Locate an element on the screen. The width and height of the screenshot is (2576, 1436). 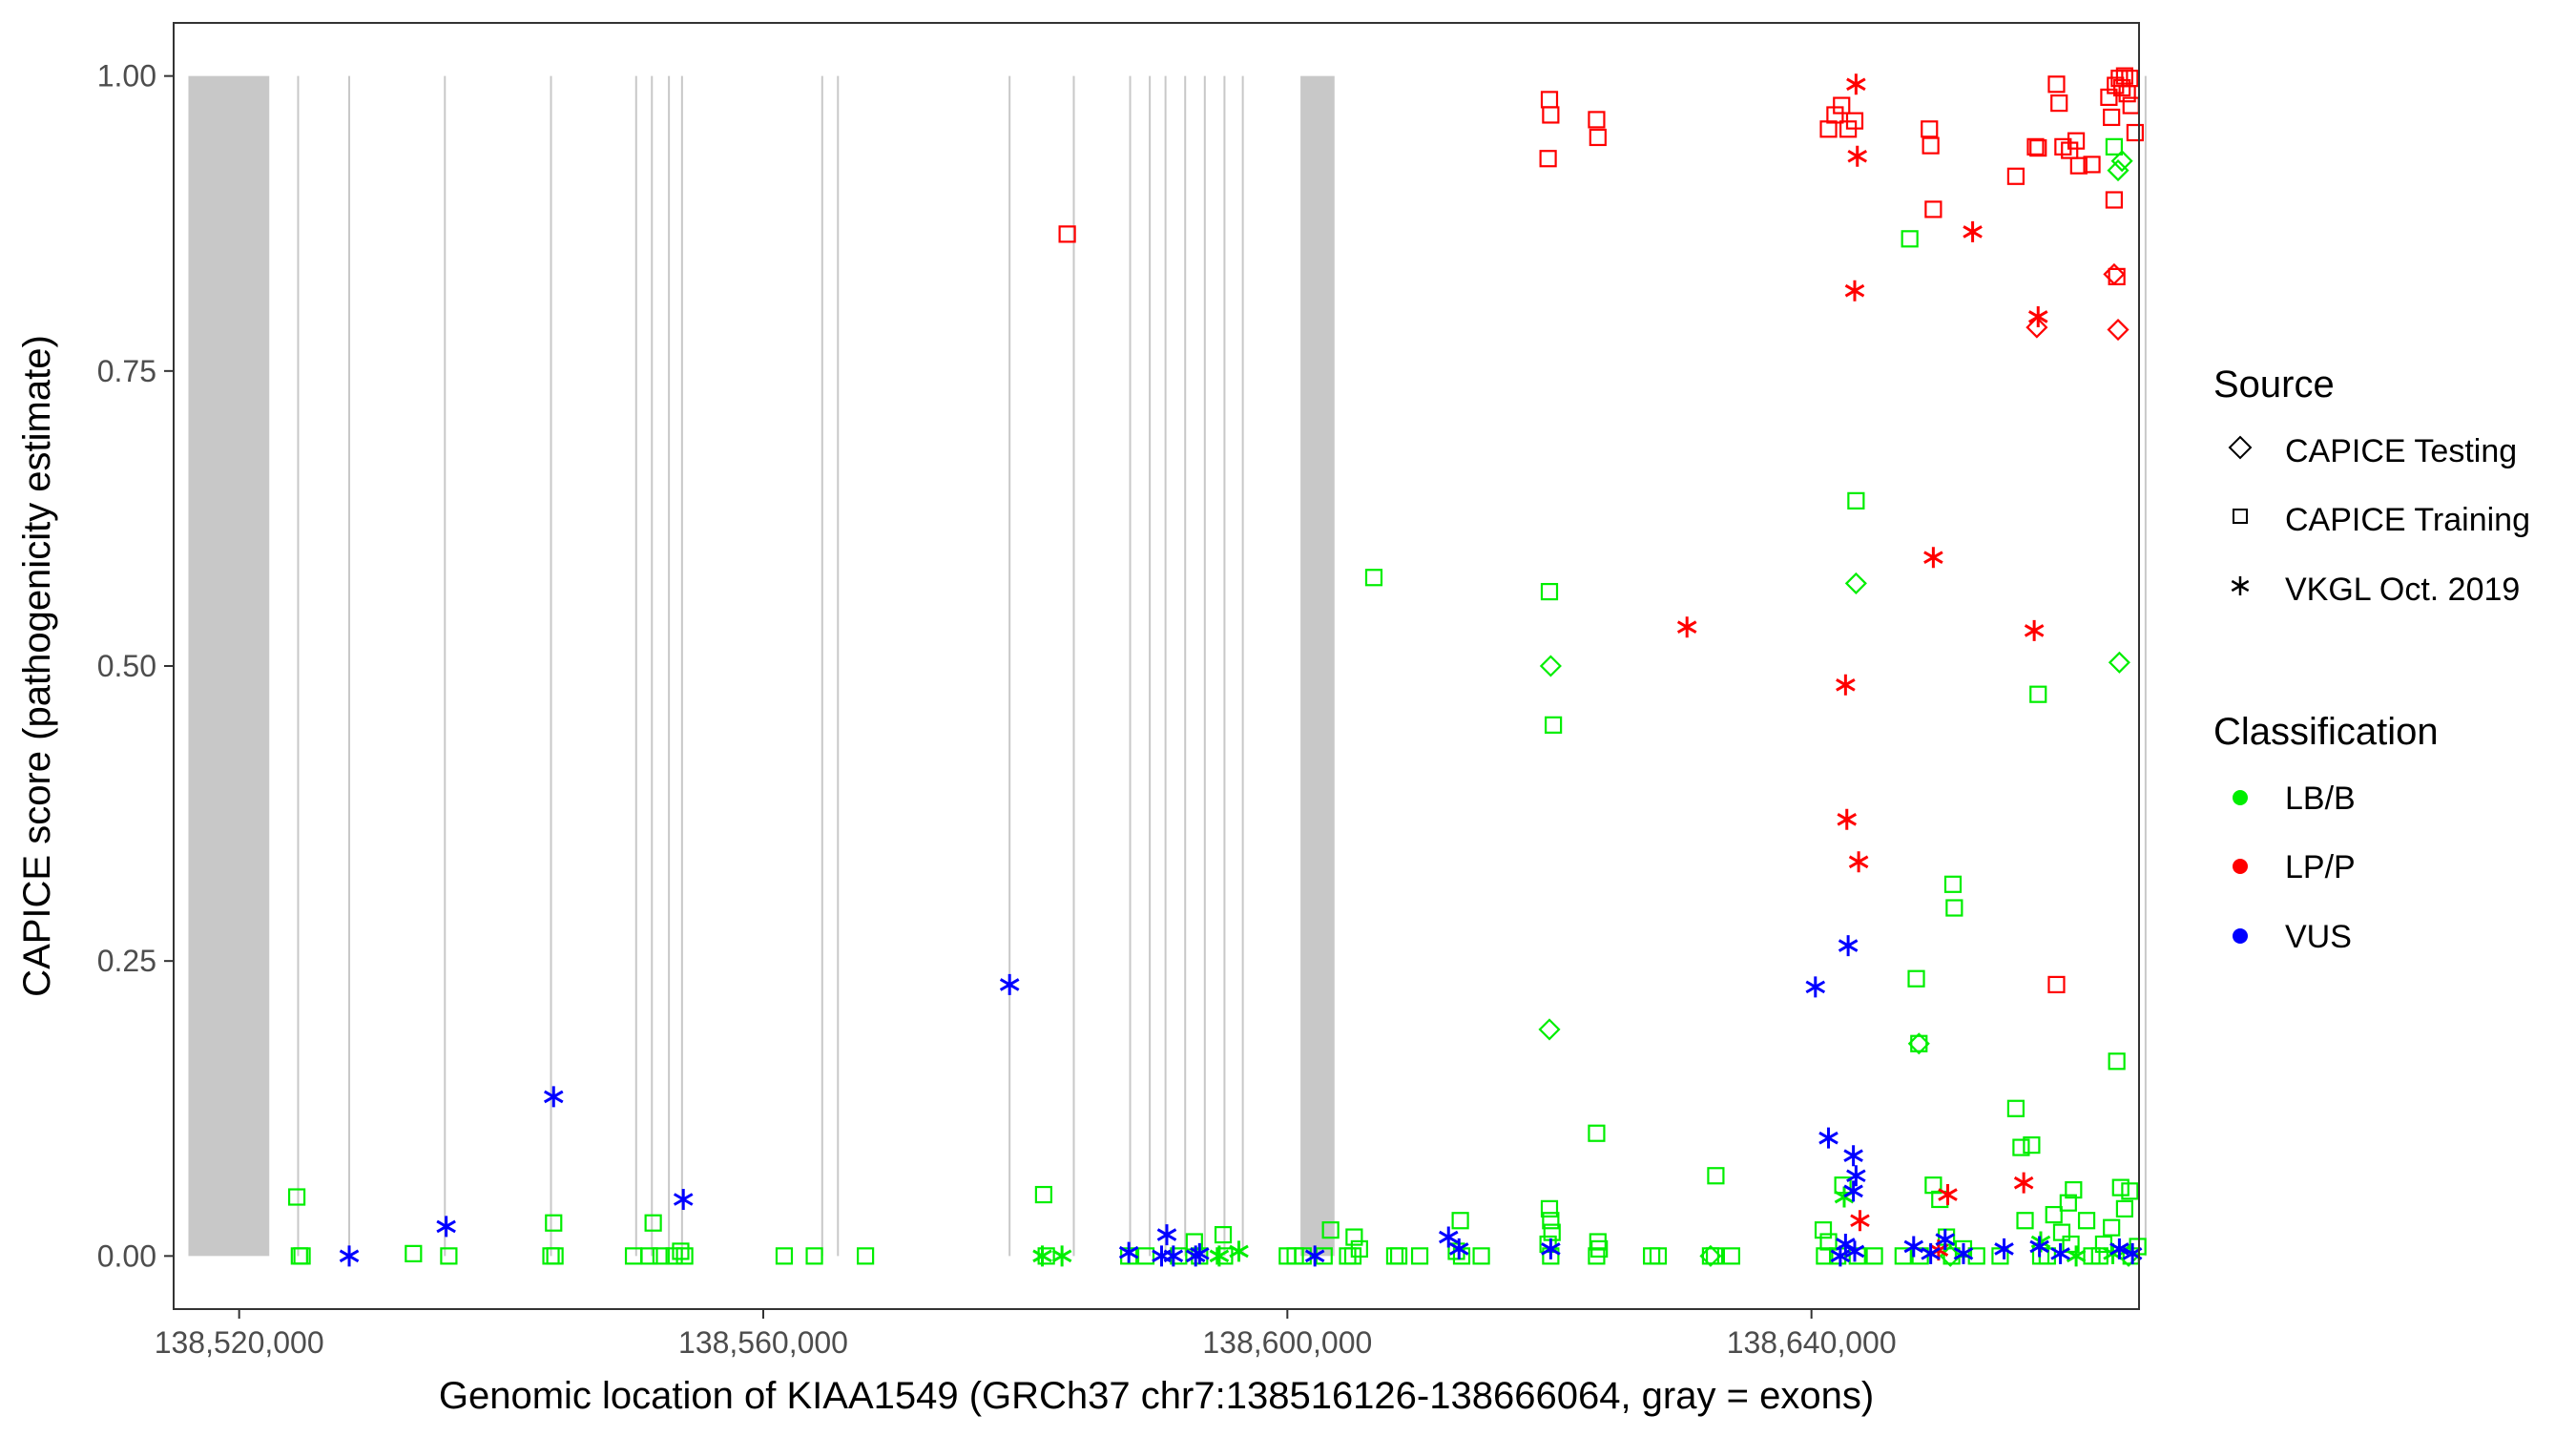
legend-classification-title: Classification is located at coordinates (2326, 732).